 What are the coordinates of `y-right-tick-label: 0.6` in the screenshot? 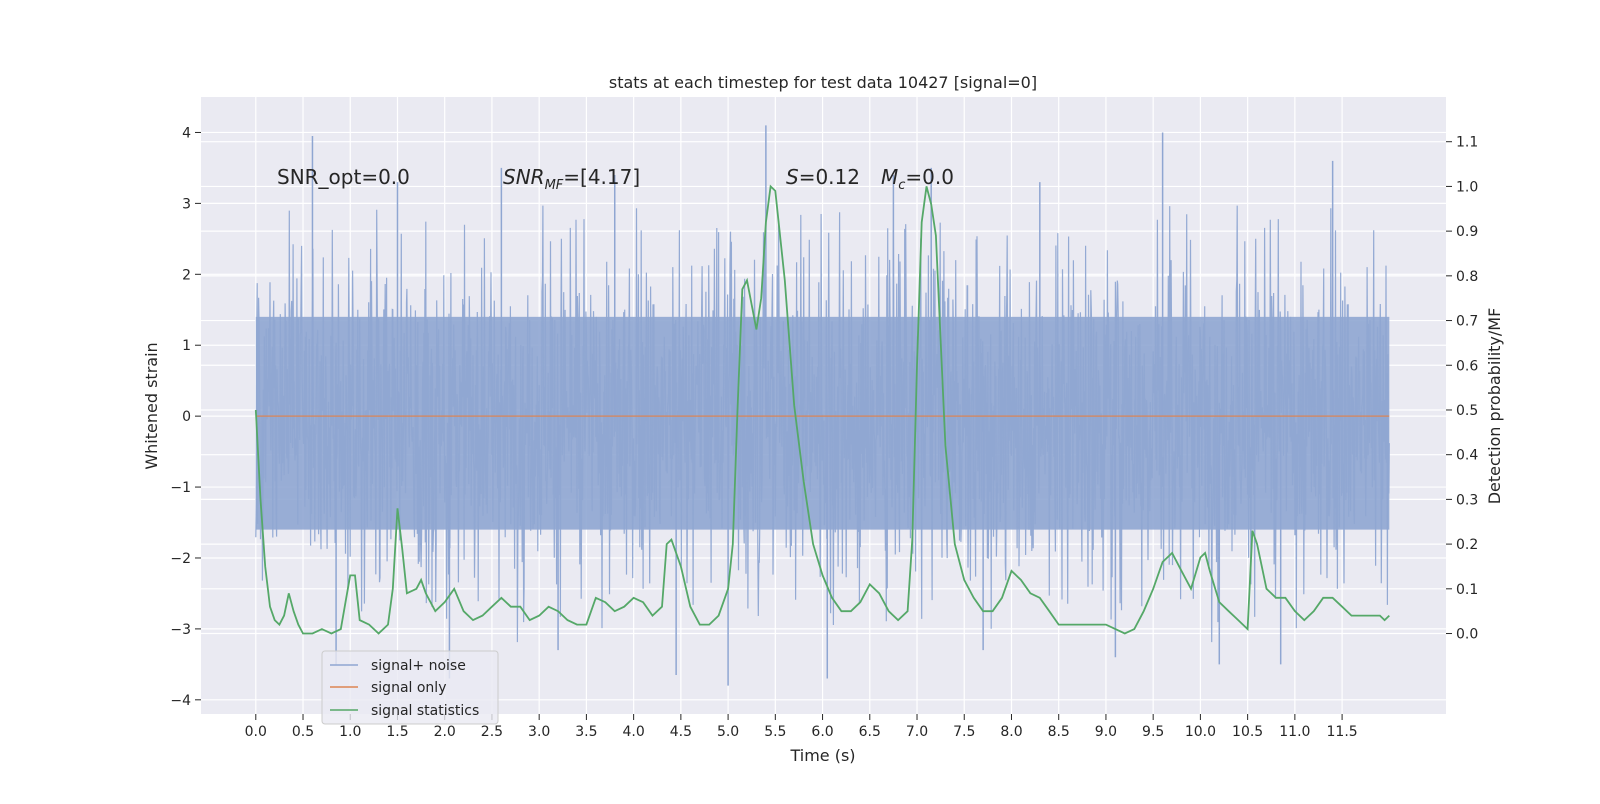 It's located at (1467, 366).